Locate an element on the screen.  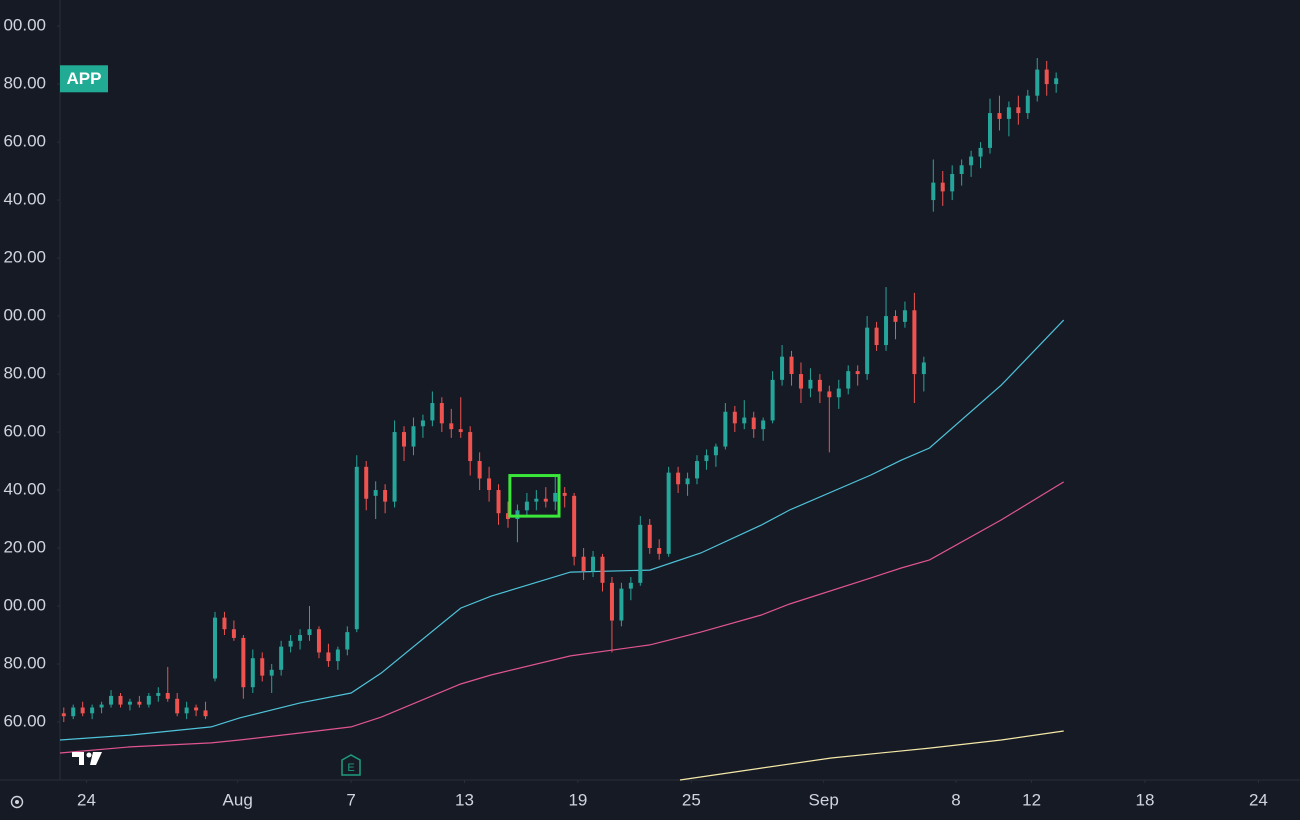
x-tick-label: 18 is located at coordinates (1145, 799).